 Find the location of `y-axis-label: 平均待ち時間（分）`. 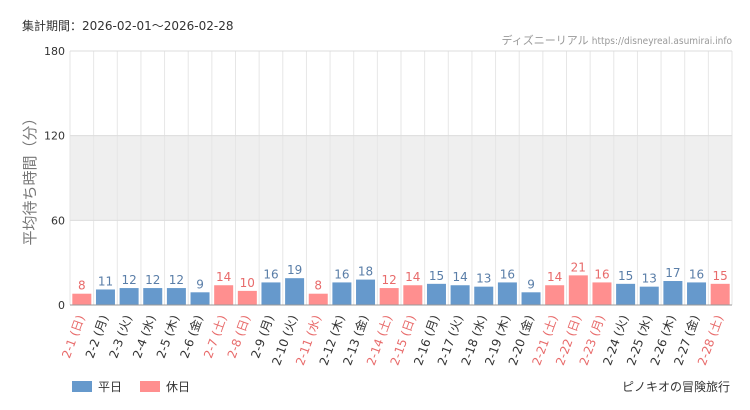

y-axis-label: 平均待ち時間（分） is located at coordinates (30, 177).